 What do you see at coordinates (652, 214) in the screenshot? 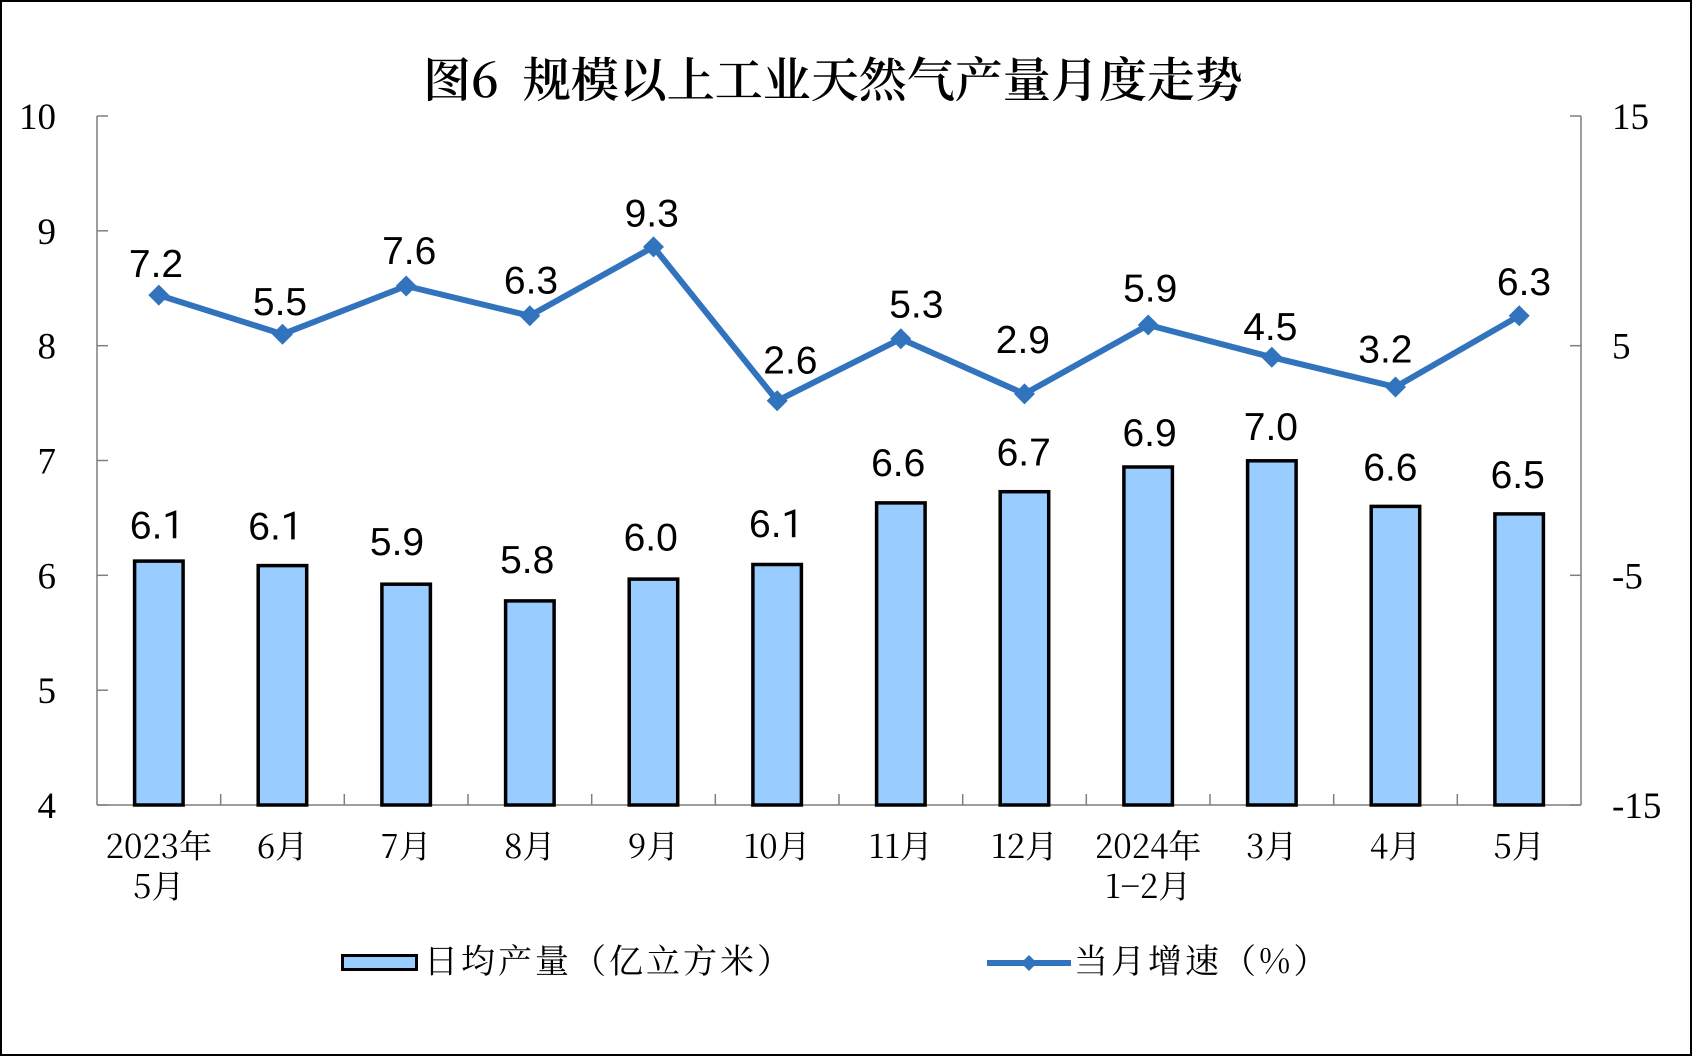
I see `svg-text: 9.3` at bounding box center [652, 214].